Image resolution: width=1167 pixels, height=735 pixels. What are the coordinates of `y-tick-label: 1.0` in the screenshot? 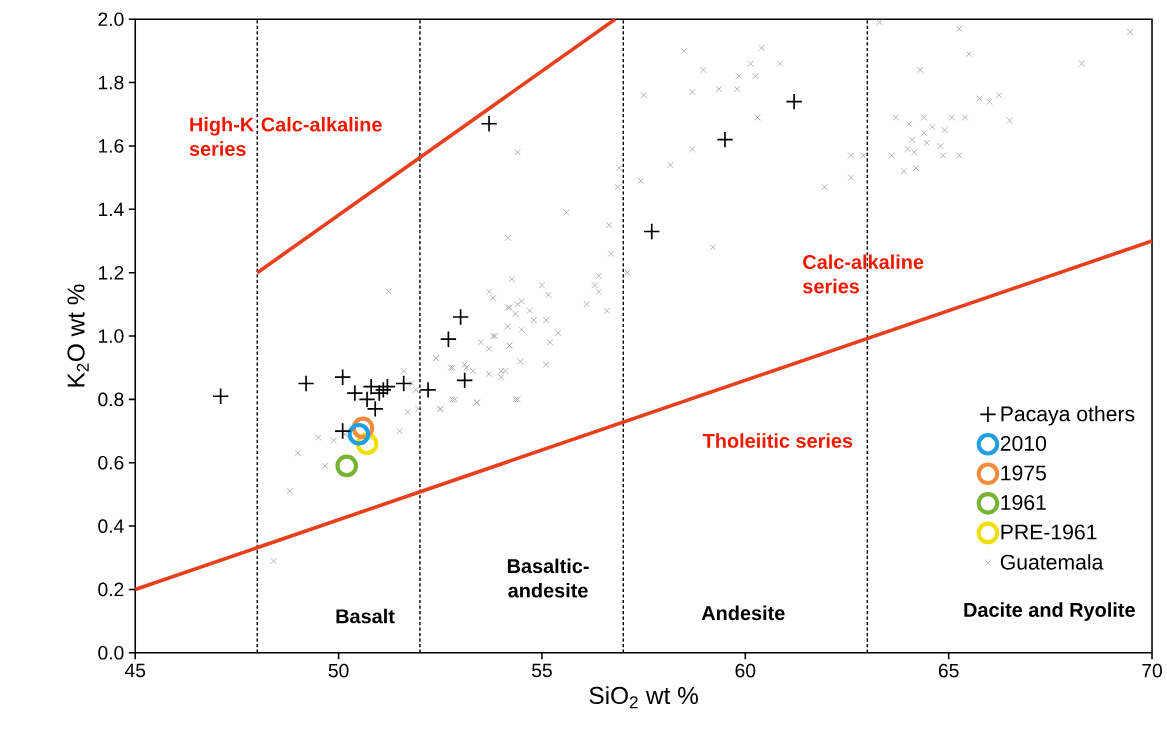 It's located at (111, 336).